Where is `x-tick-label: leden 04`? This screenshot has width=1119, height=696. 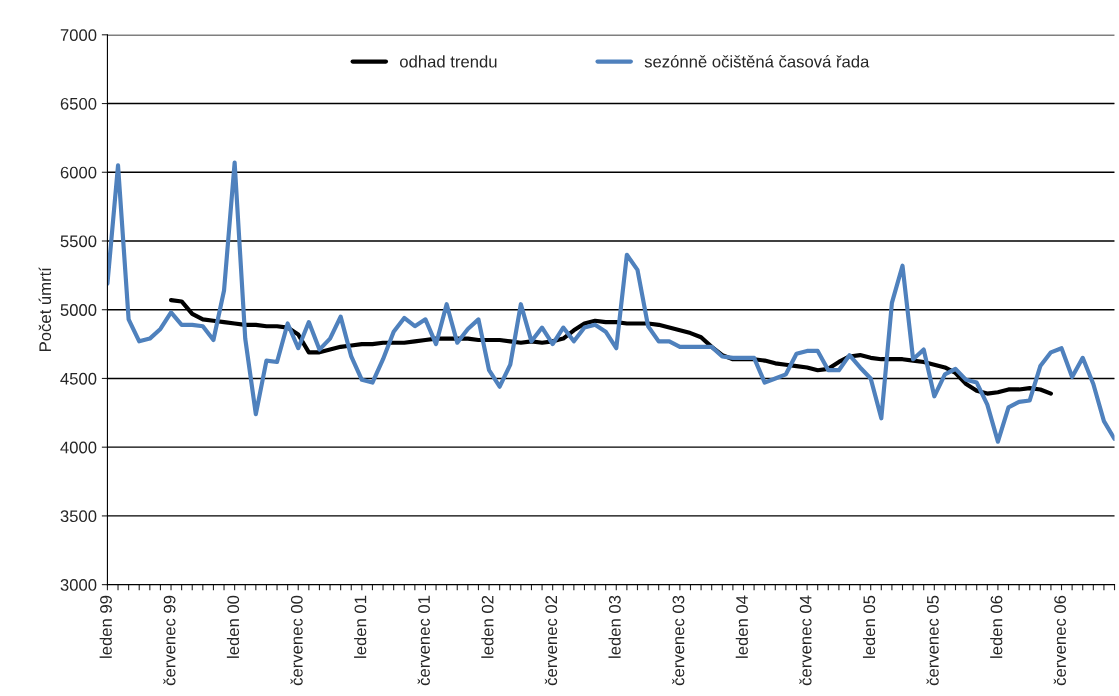 x-tick-label: leden 04 is located at coordinates (741, 626).